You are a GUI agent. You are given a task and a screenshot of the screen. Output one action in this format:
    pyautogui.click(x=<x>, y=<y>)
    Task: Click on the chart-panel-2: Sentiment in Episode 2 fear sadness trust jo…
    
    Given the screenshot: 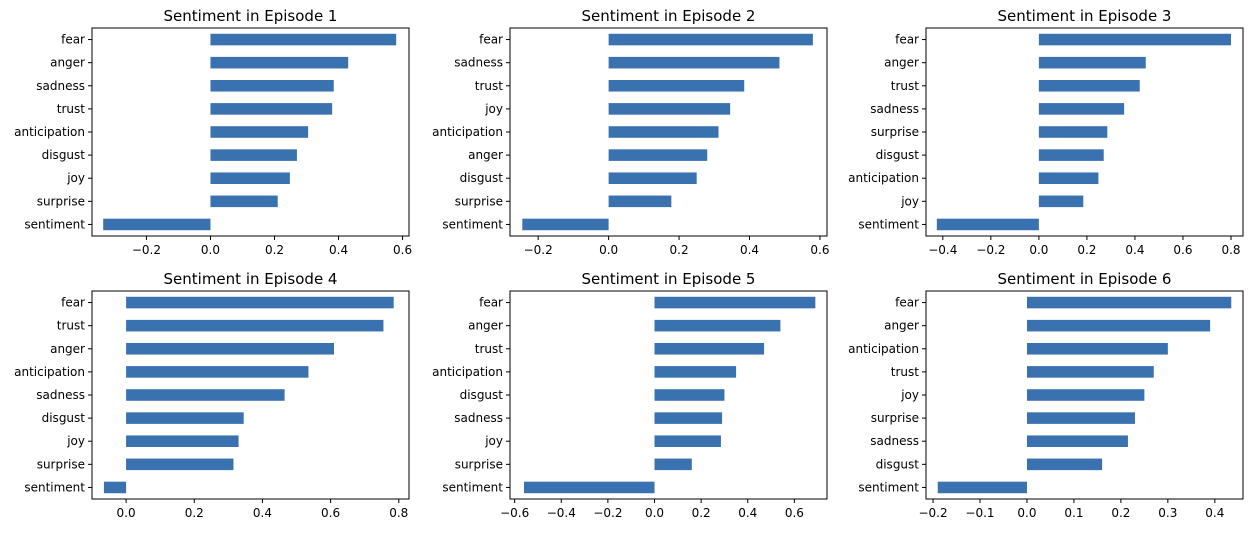 What is the action you would take?
    pyautogui.click(x=630, y=132)
    